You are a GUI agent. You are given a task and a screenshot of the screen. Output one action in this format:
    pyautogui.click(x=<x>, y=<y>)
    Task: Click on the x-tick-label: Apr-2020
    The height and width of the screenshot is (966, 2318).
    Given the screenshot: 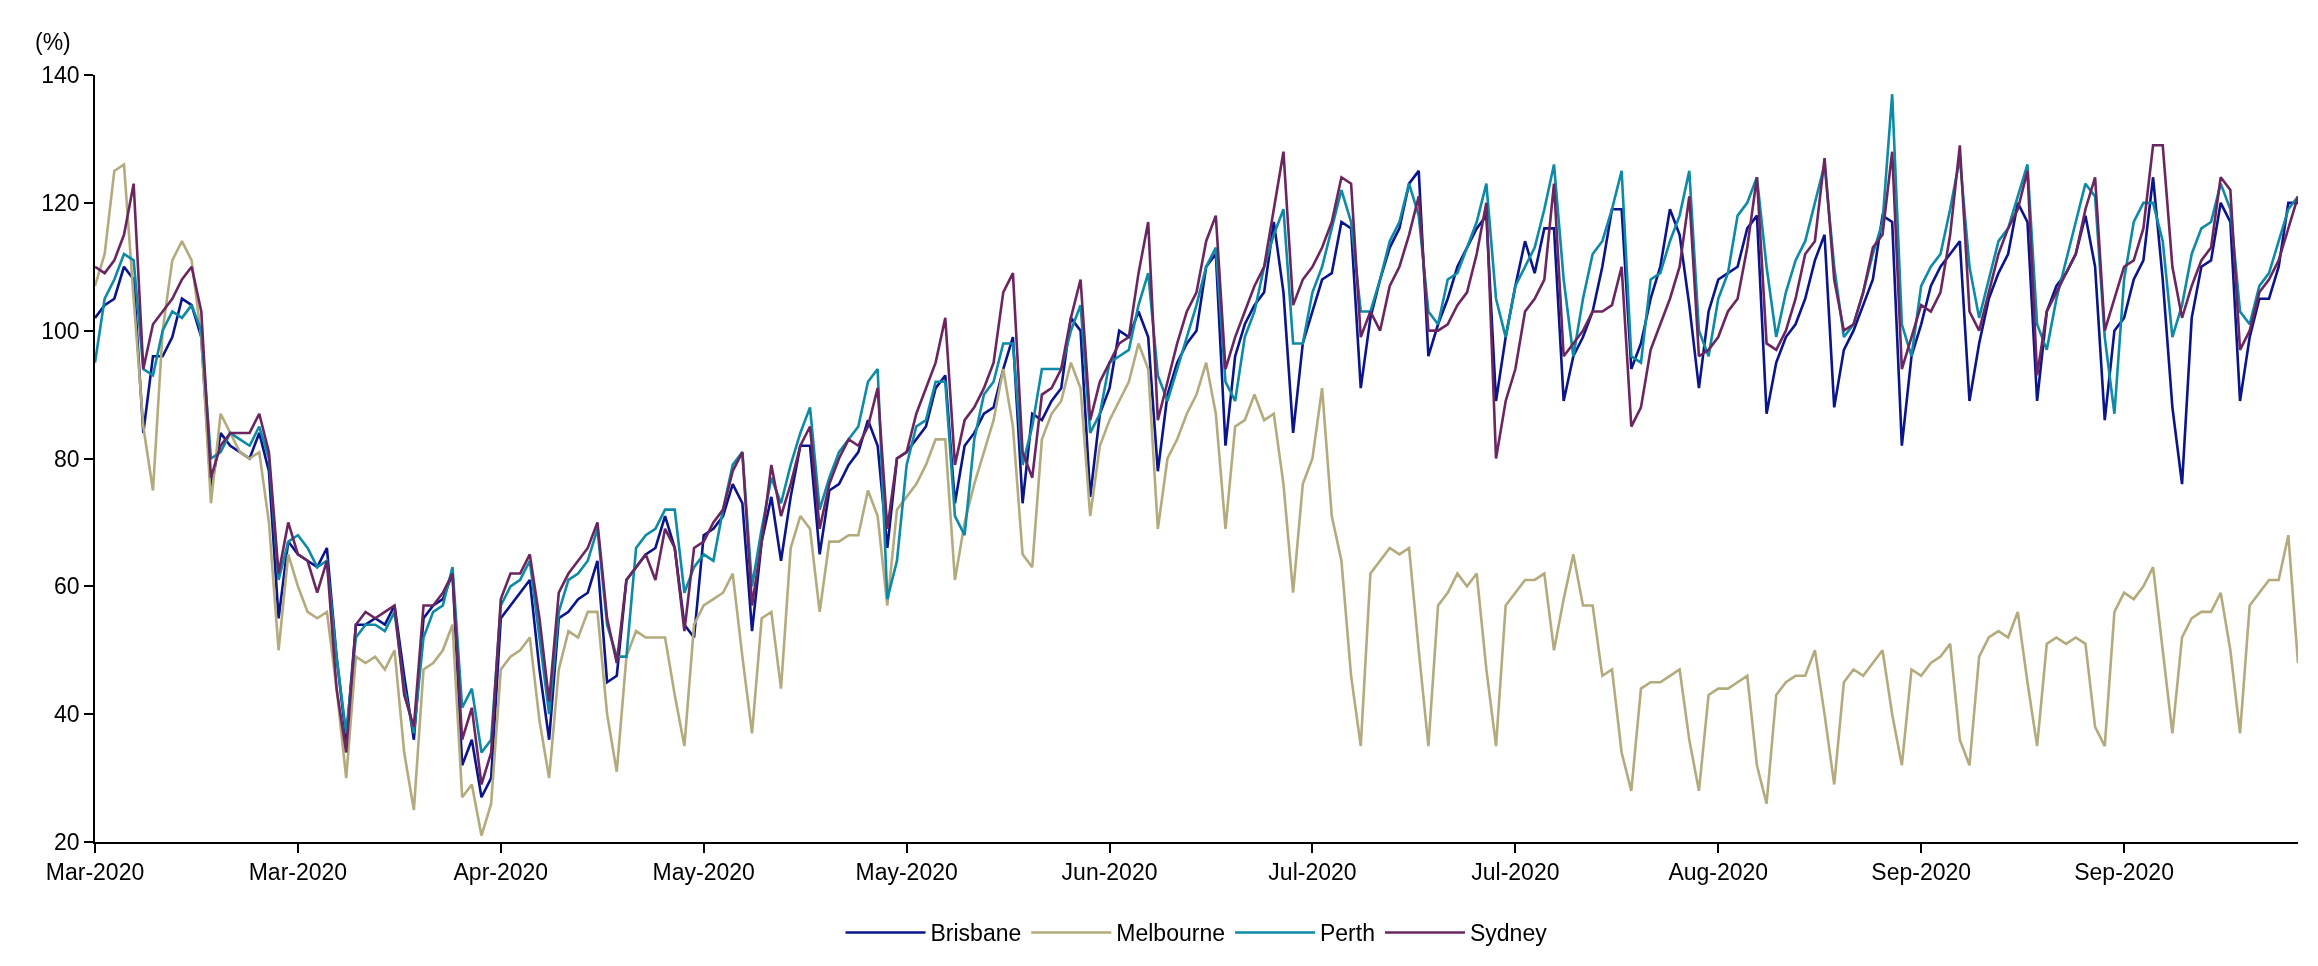 What is the action you would take?
    pyautogui.click(x=501, y=872)
    